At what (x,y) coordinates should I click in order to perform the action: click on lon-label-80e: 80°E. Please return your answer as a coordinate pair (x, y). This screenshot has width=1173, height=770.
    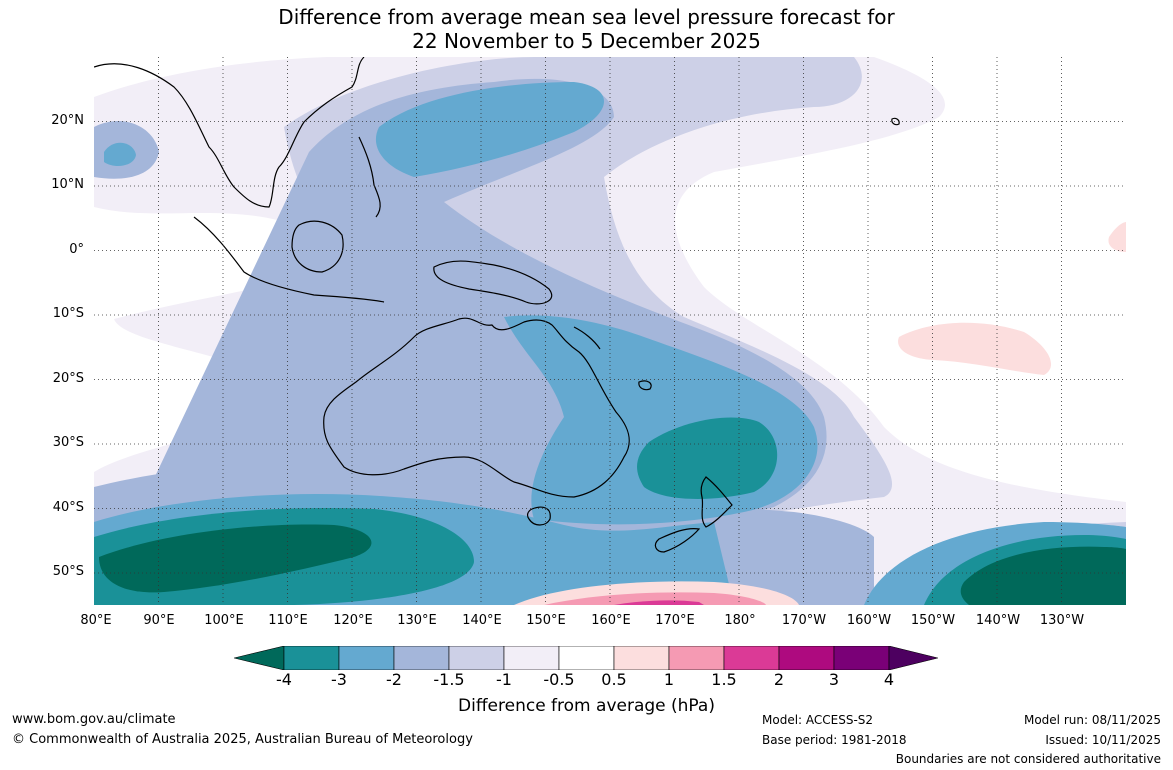
    Looking at the image, I should click on (96, 620).